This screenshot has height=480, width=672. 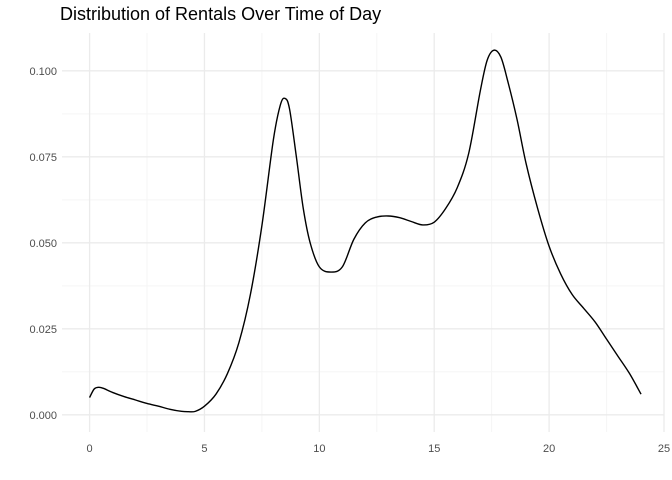 What do you see at coordinates (319, 449) in the screenshot?
I see `x-tick-label: 10` at bounding box center [319, 449].